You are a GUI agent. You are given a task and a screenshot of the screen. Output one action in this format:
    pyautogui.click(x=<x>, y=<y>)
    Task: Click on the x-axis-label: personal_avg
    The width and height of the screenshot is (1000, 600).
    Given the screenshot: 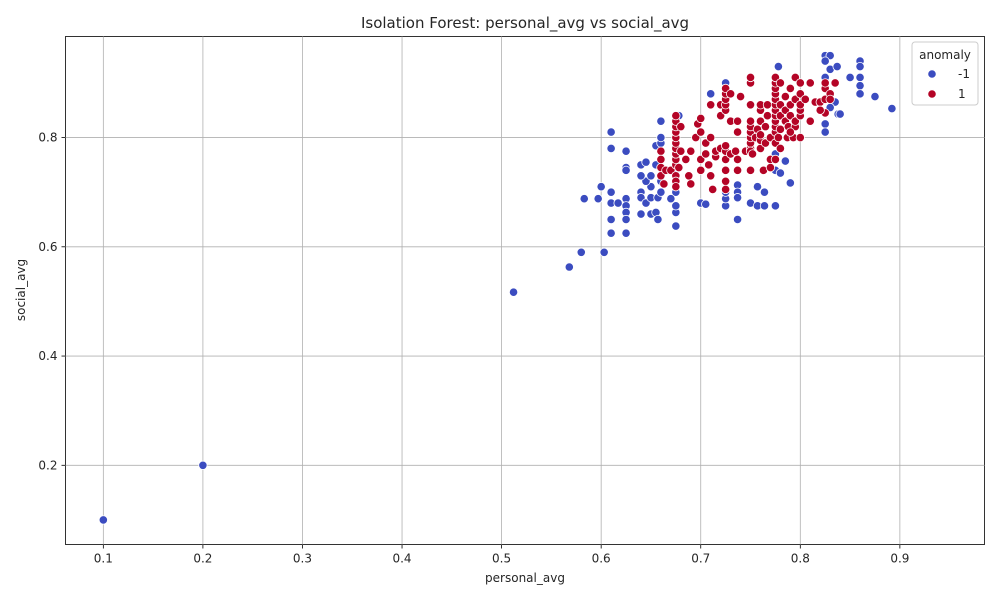 What is the action you would take?
    pyautogui.click(x=525, y=578)
    